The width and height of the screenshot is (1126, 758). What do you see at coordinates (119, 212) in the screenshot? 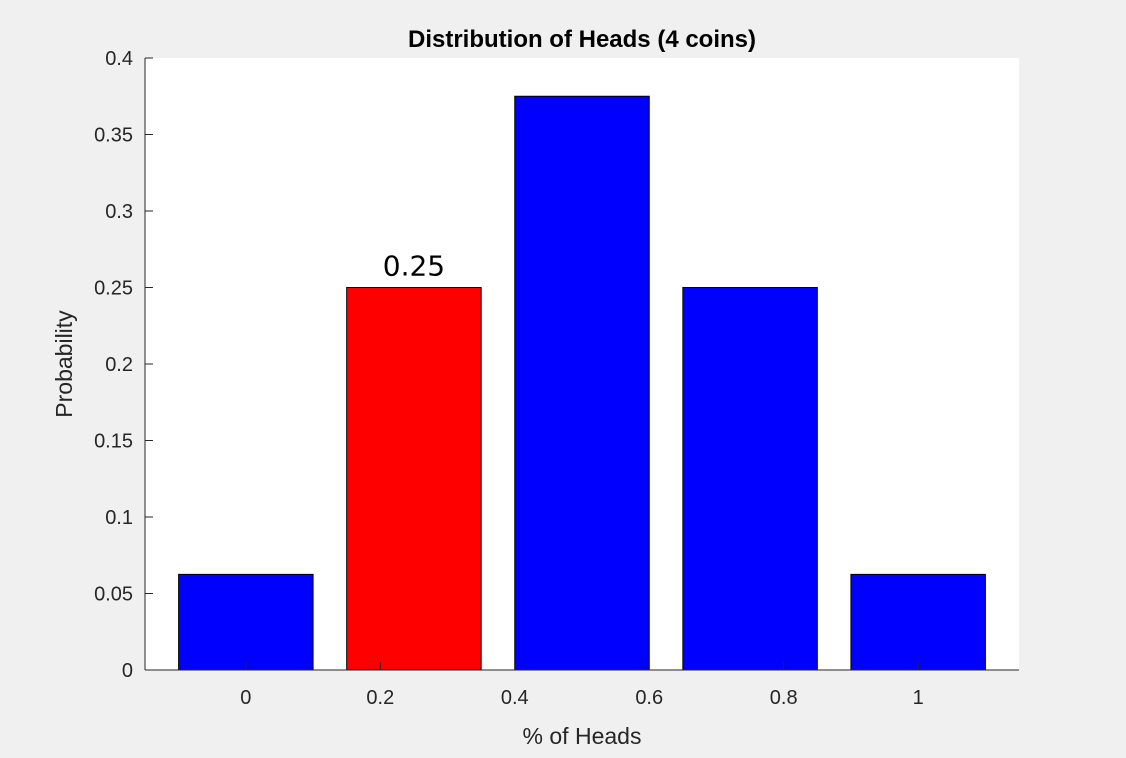
I see `y-tick-label: 0.3` at bounding box center [119, 212].